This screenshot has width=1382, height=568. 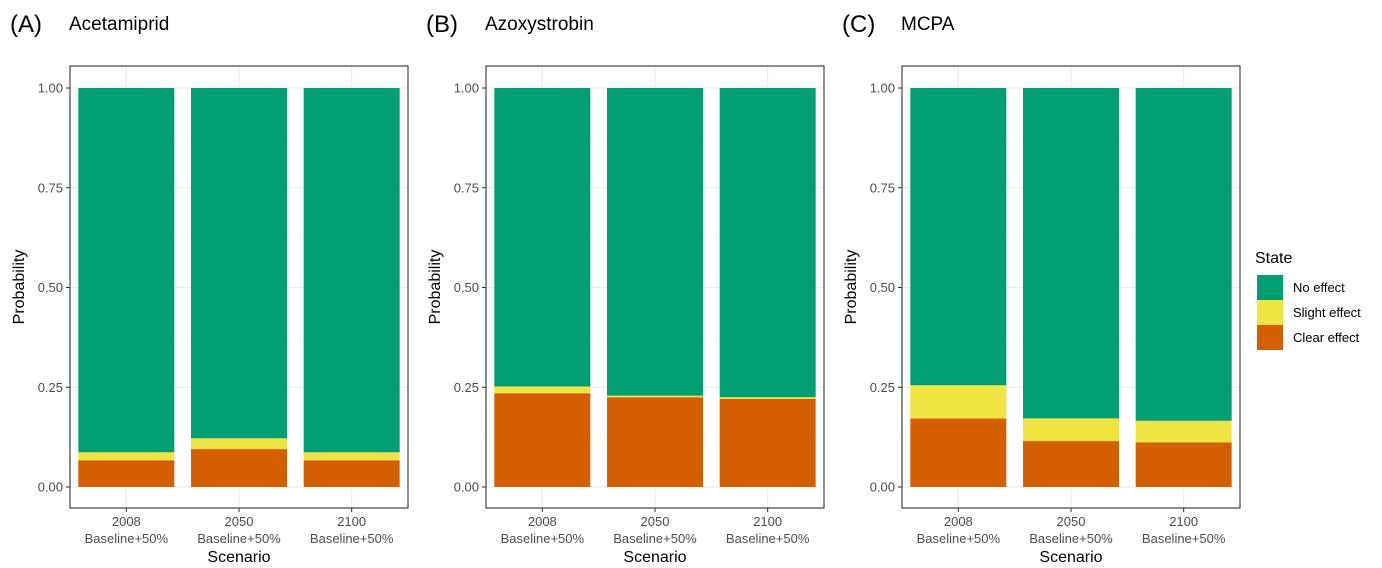 I want to click on panel-1-y-tick-label: 0.50, so click(x=50, y=287).